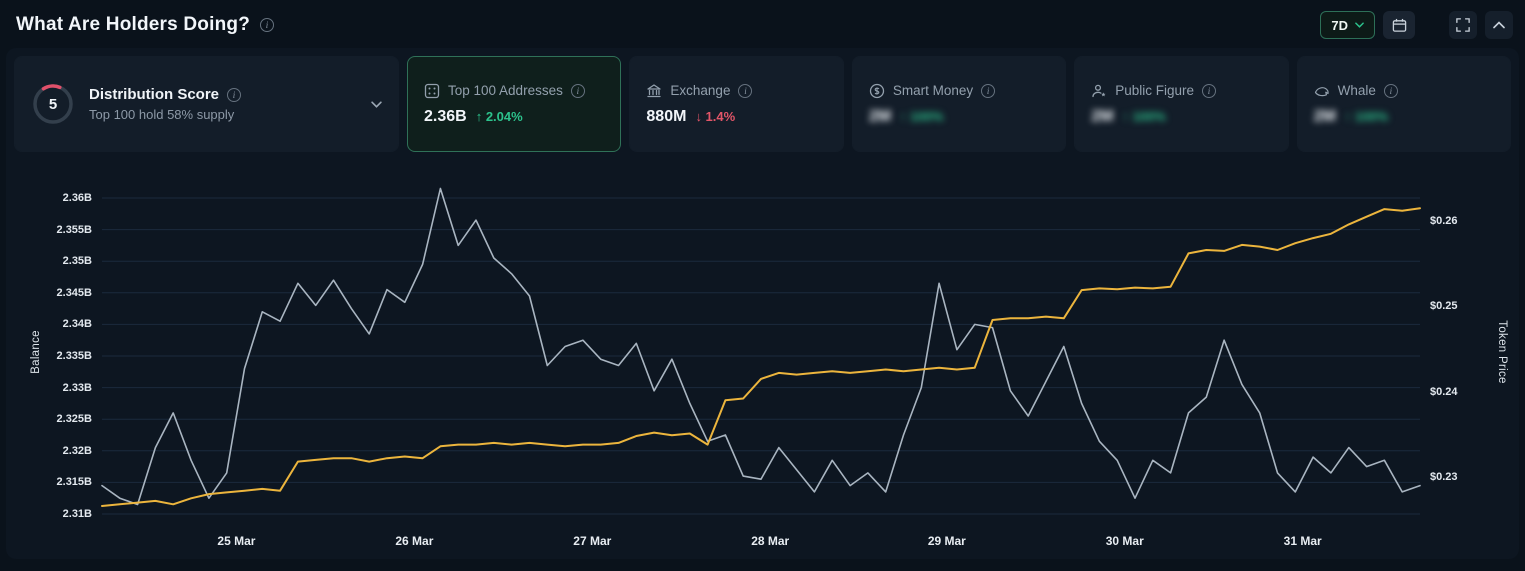 The image size is (1525, 571). Describe the element at coordinates (1444, 391) in the screenshot. I see `y-axis-tick-right: $0.24` at that location.